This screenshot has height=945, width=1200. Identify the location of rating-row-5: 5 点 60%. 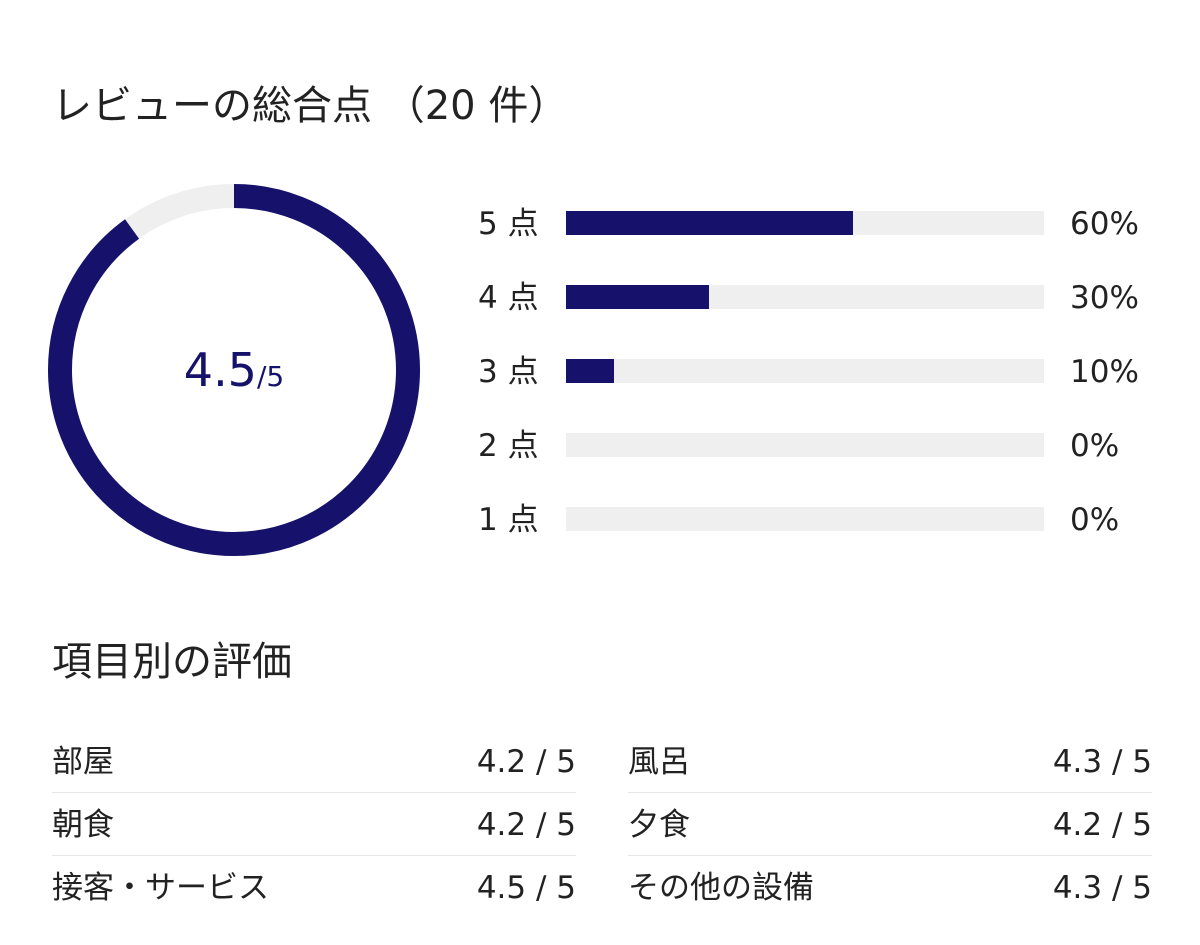
(823, 225).